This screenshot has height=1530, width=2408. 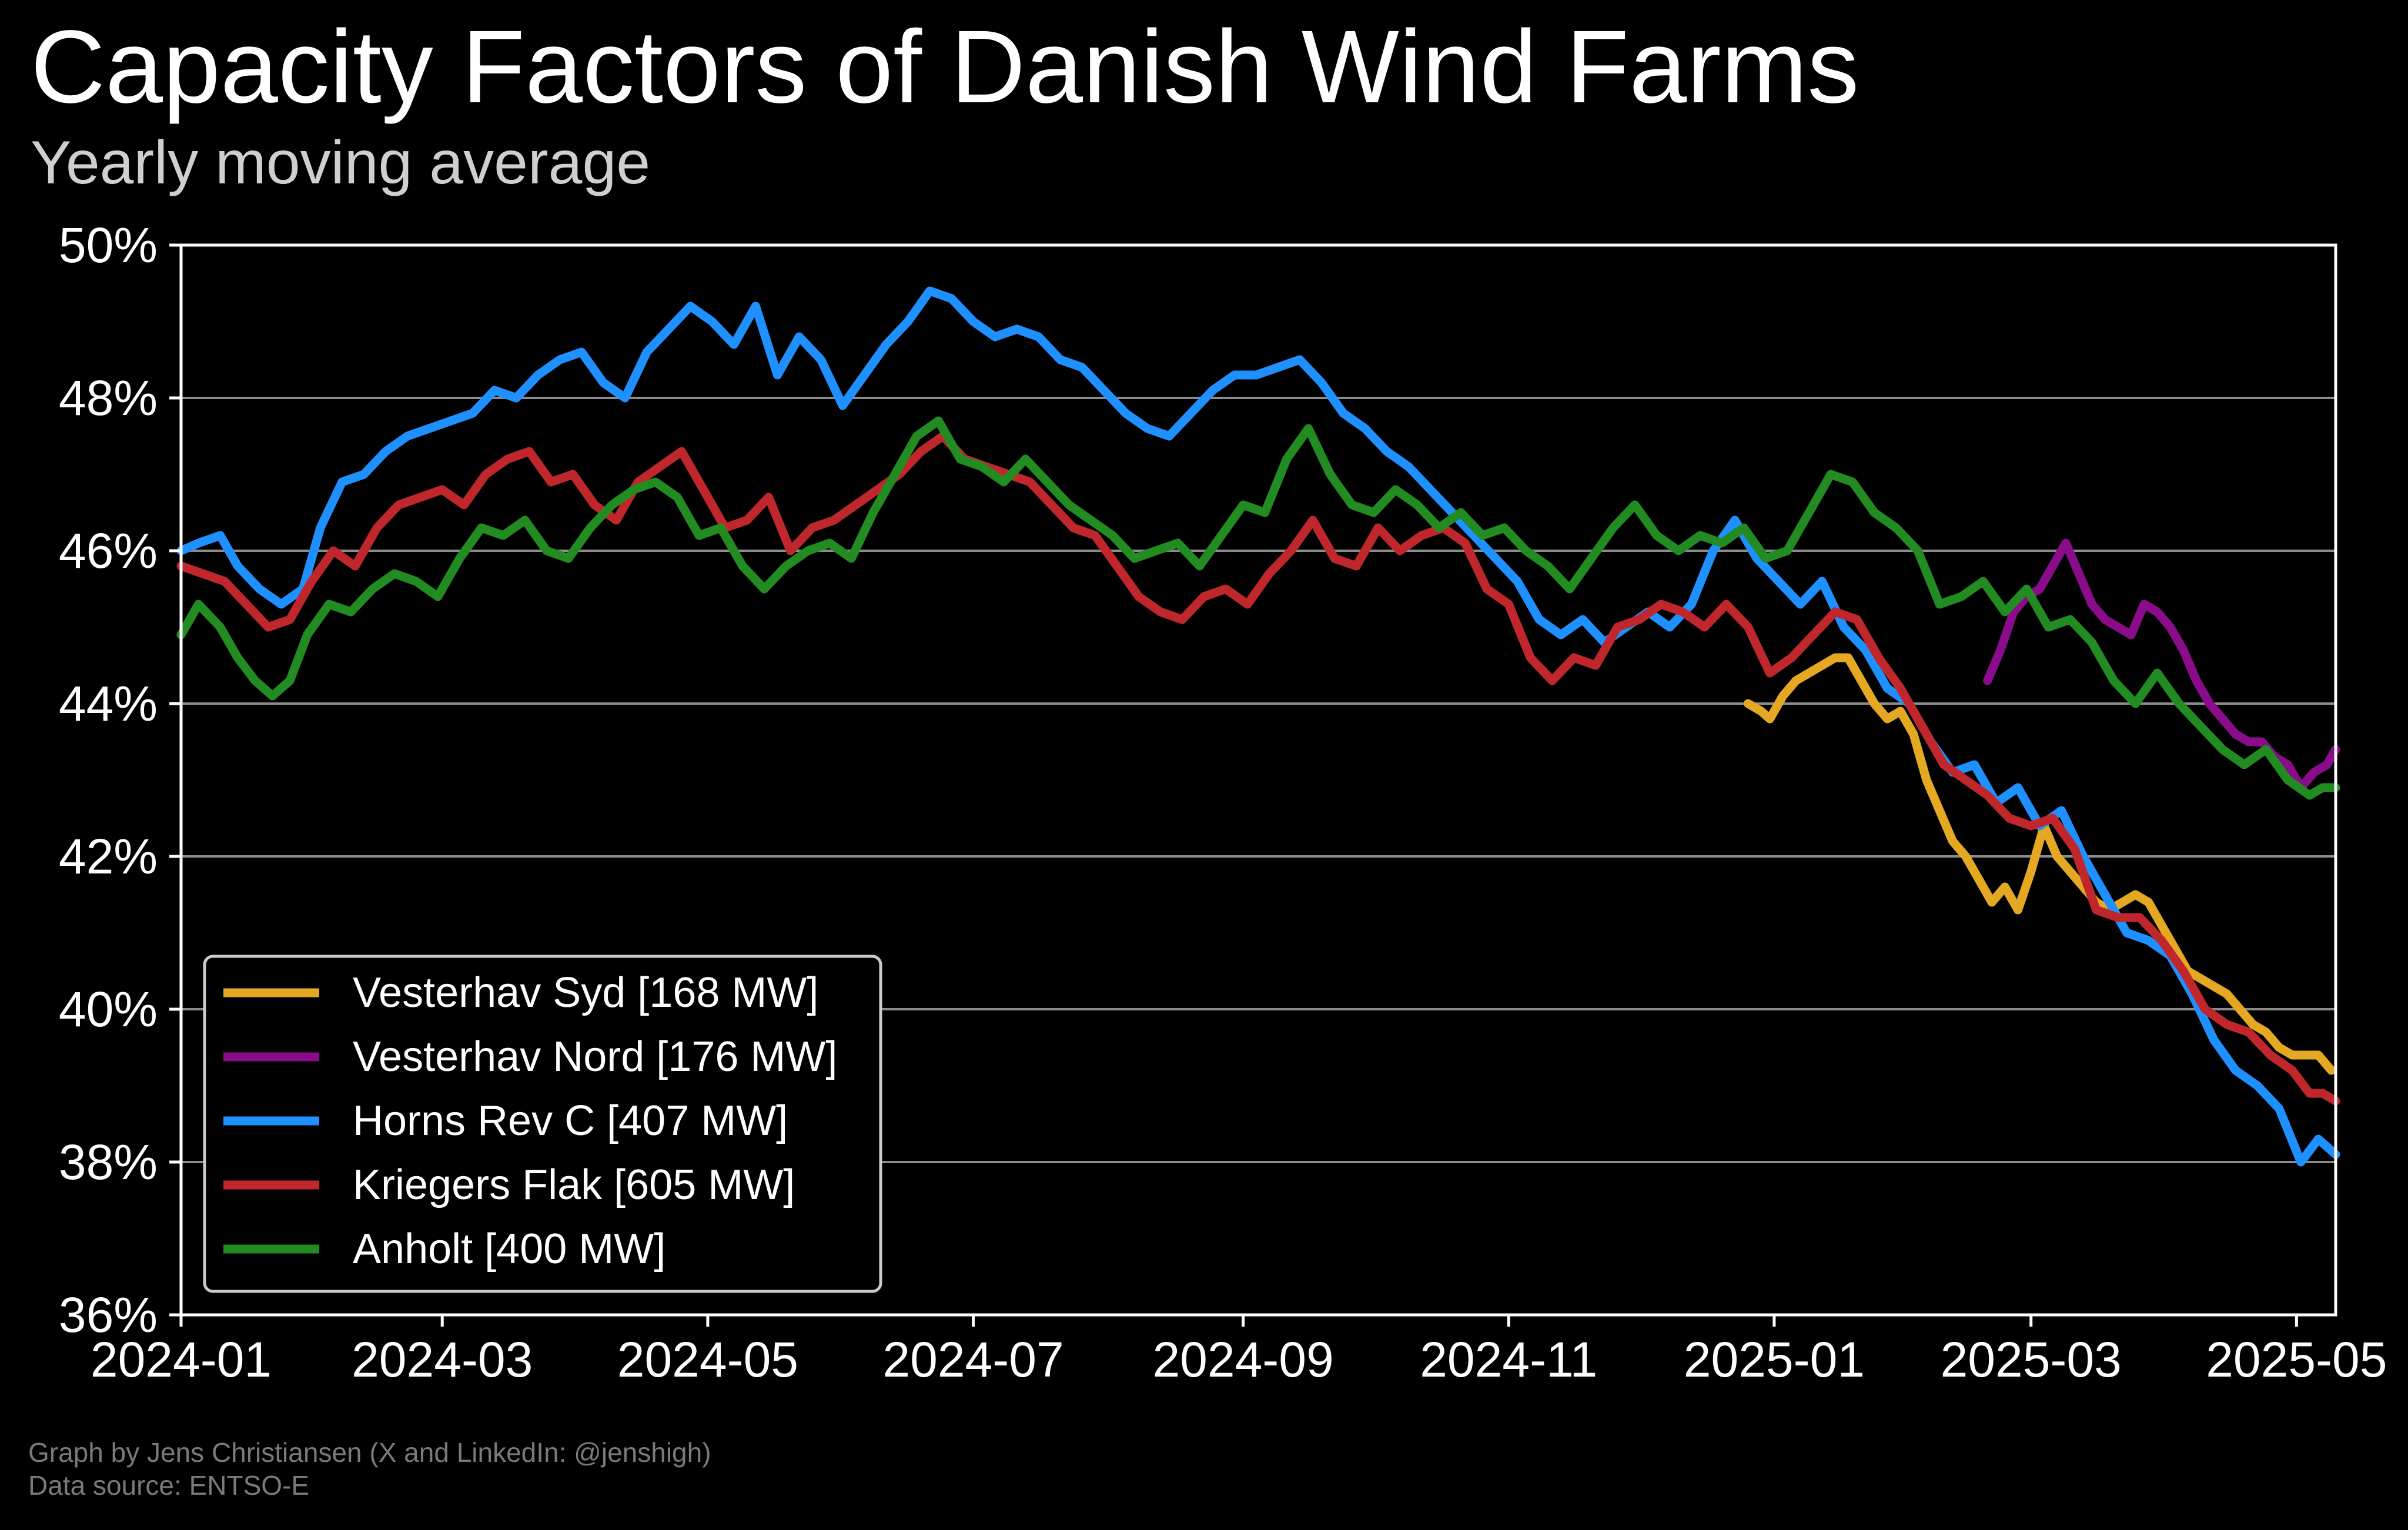 I want to click on x-tick-label: 2025-03, so click(x=2031, y=1359).